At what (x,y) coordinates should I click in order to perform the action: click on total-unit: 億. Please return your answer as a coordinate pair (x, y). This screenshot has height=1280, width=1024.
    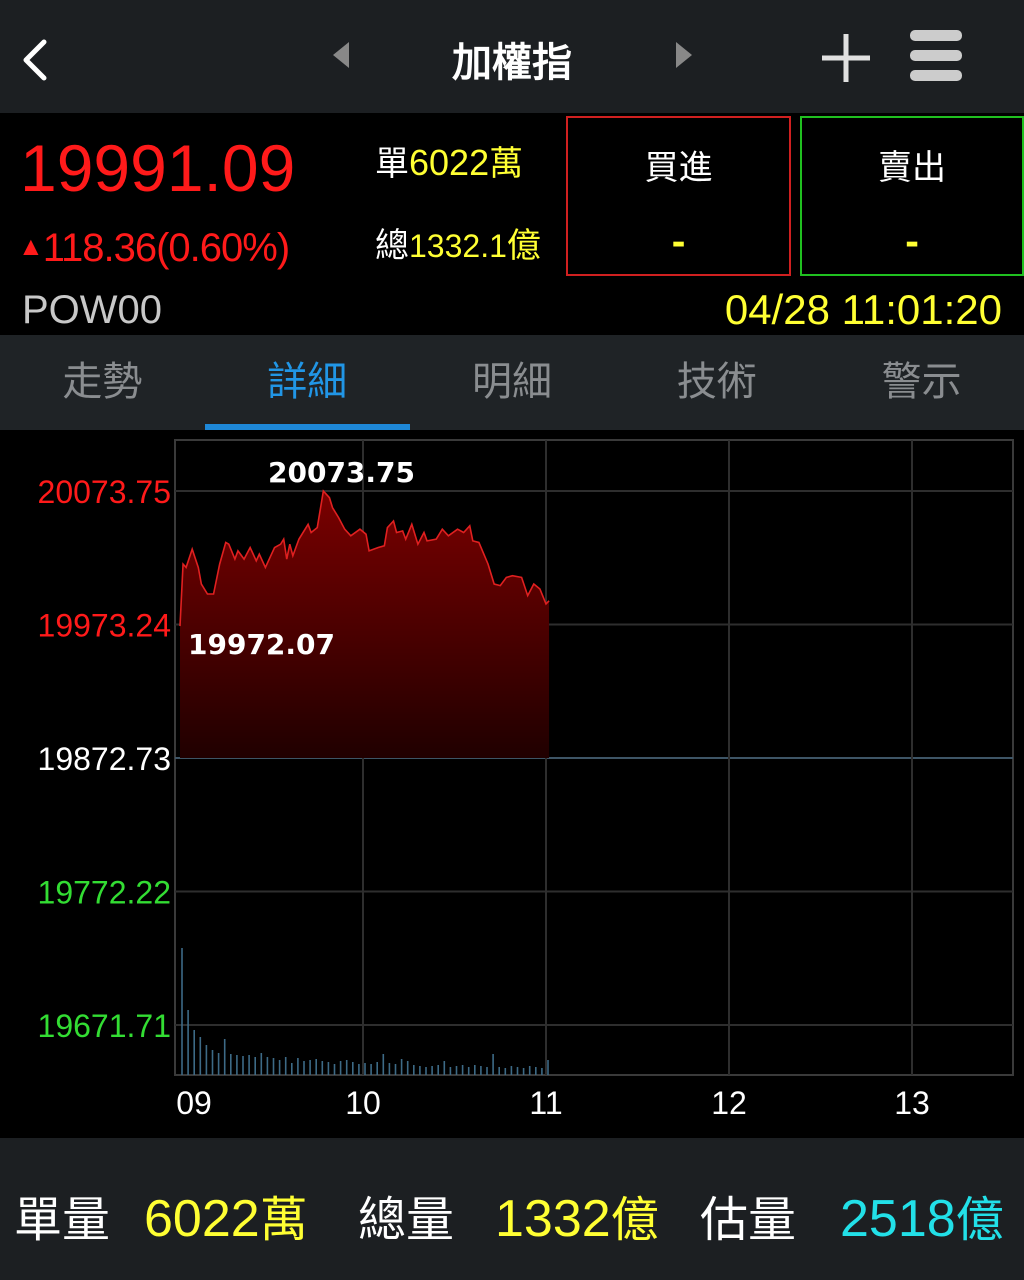
    Looking at the image, I should click on (523, 246).